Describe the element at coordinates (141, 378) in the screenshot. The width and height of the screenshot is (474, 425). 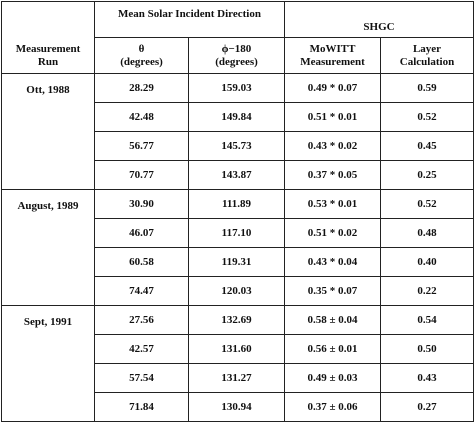
I see `theta-cell: 57.54` at that location.